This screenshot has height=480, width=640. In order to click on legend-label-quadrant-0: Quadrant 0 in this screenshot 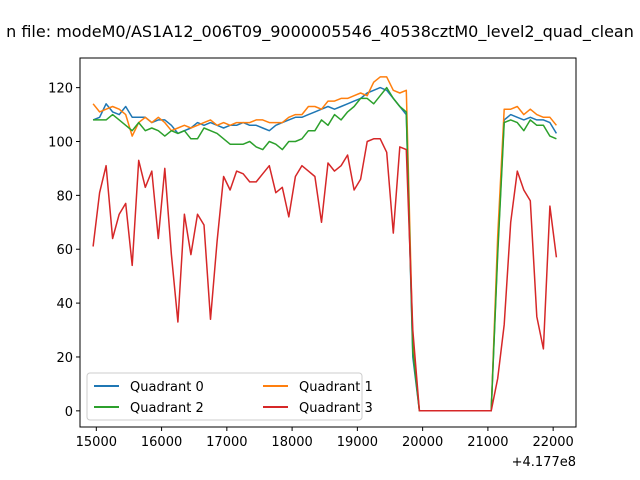, I will do `click(167, 387)`.